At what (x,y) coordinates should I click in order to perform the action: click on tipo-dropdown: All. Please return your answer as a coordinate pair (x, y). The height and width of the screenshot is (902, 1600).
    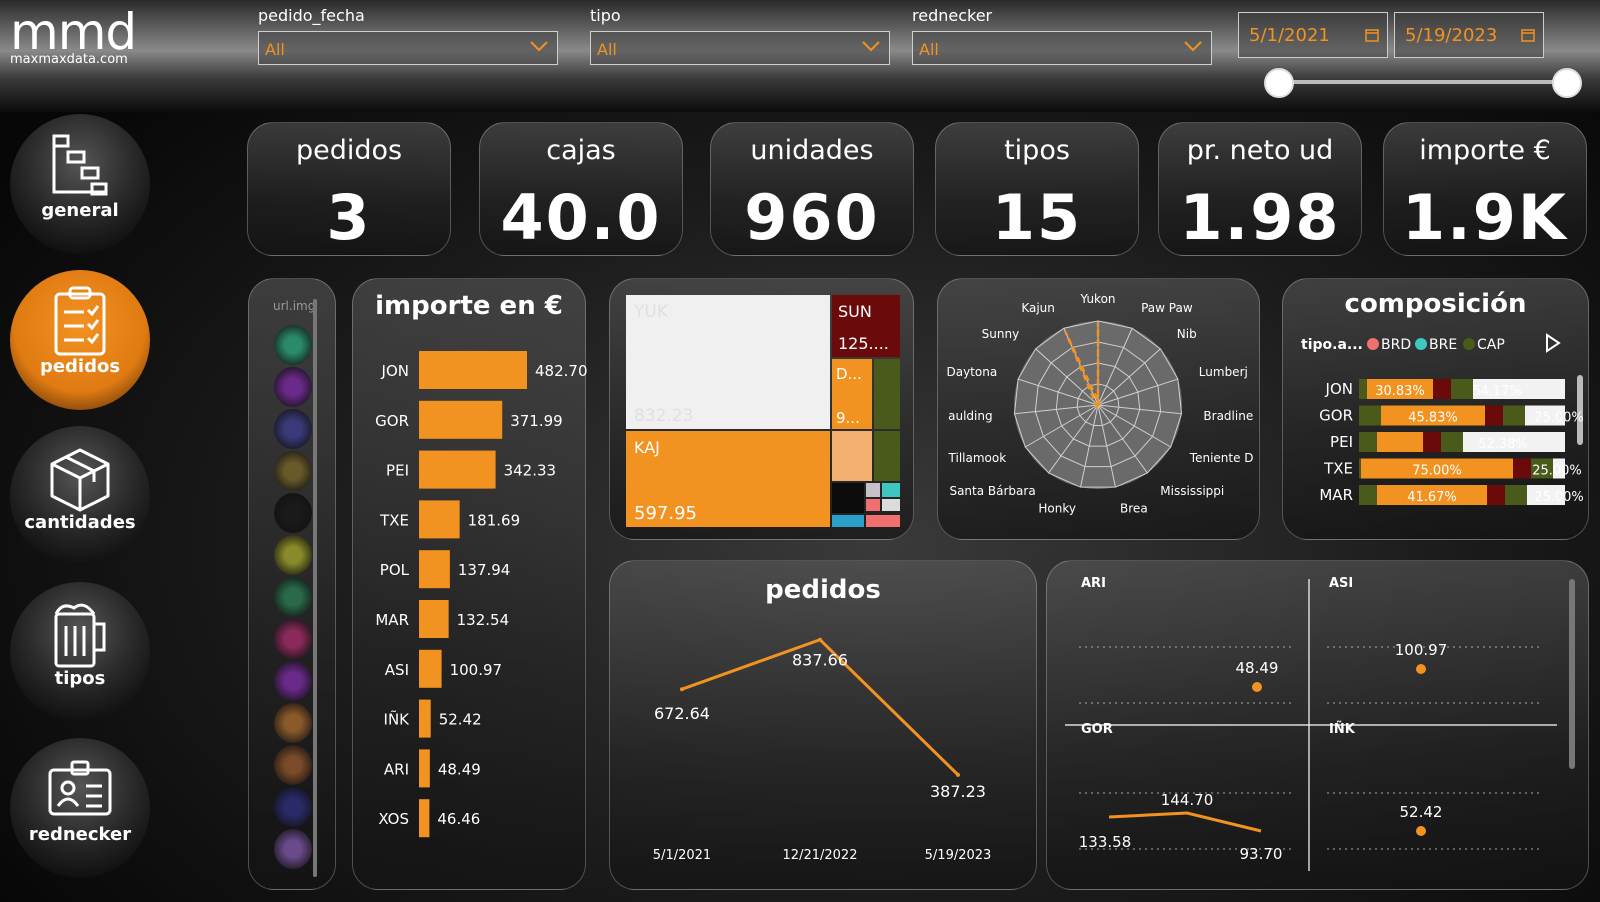
    Looking at the image, I should click on (740, 48).